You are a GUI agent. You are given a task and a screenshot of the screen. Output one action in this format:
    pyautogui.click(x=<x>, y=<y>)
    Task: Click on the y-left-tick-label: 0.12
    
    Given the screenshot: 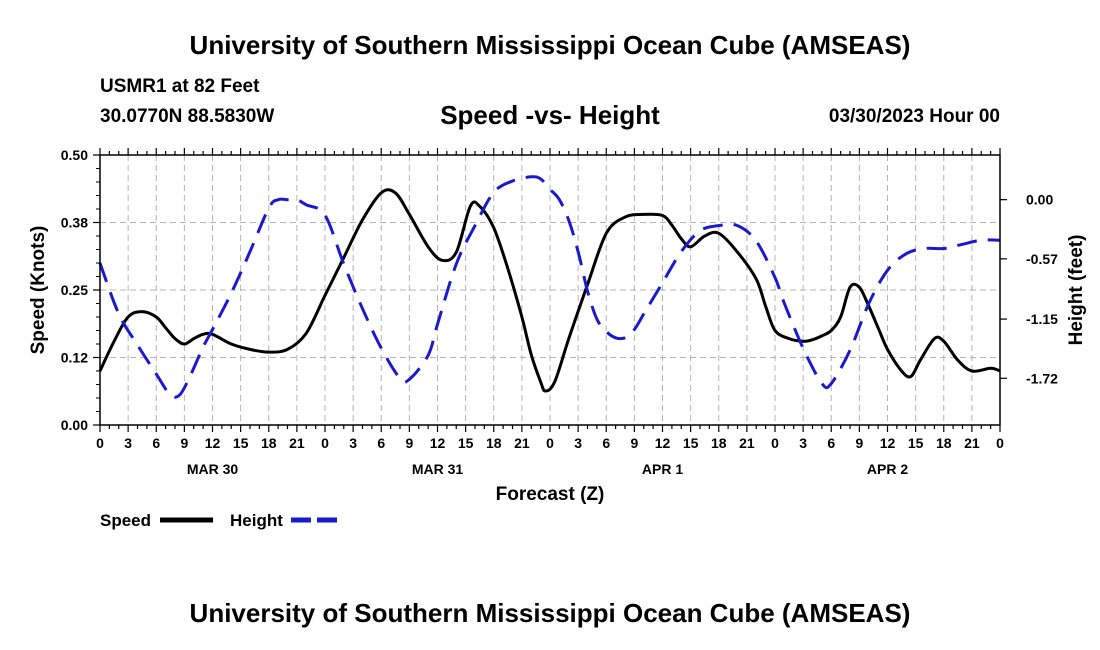 What is the action you would take?
    pyautogui.click(x=74, y=358)
    